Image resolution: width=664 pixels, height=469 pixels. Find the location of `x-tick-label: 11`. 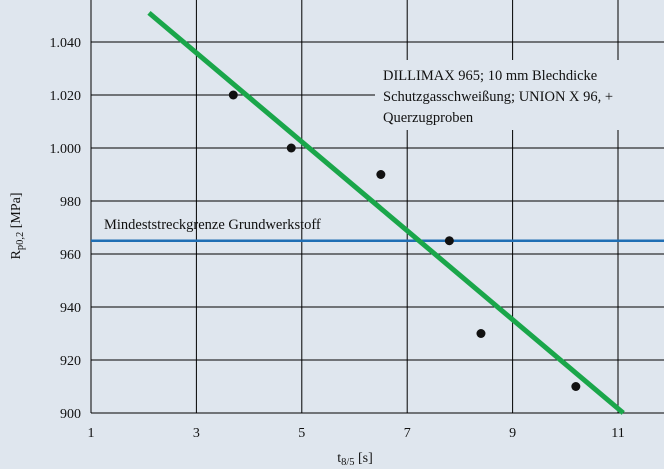

x-tick-label: 11 is located at coordinates (617, 433).